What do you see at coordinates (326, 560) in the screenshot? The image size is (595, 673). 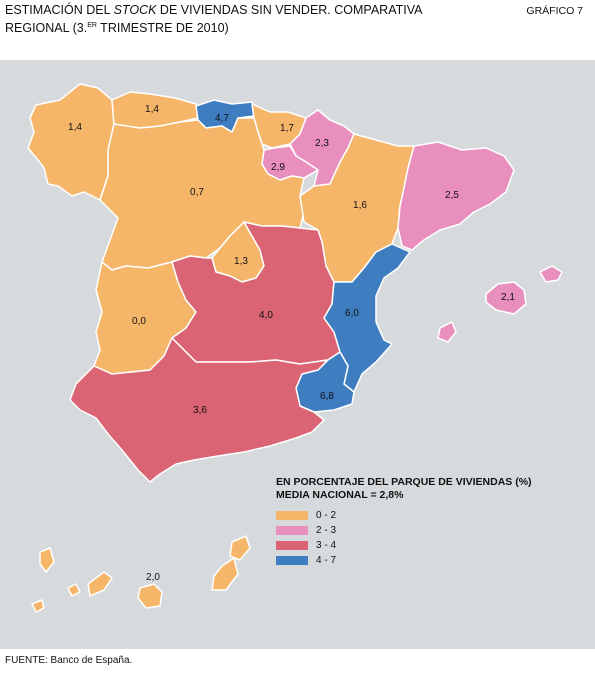 I see `legend-label: 4 - 7` at bounding box center [326, 560].